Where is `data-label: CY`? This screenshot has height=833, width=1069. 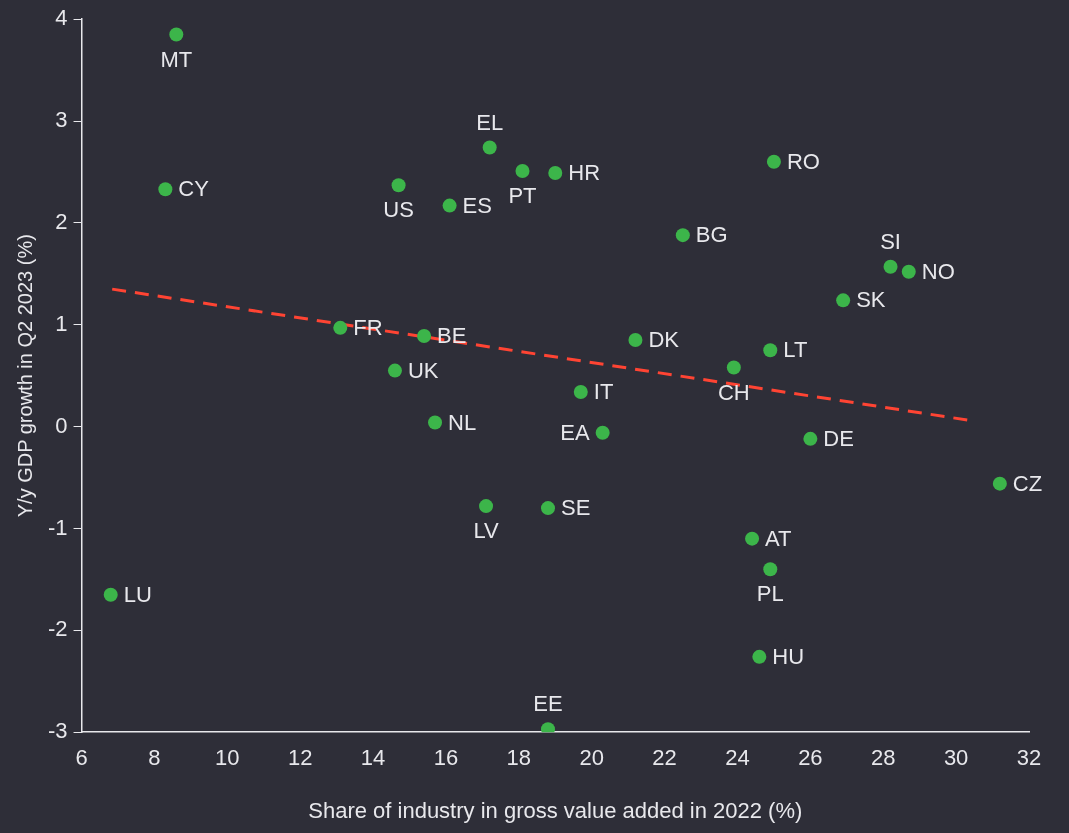
data-label: CY is located at coordinates (194, 189).